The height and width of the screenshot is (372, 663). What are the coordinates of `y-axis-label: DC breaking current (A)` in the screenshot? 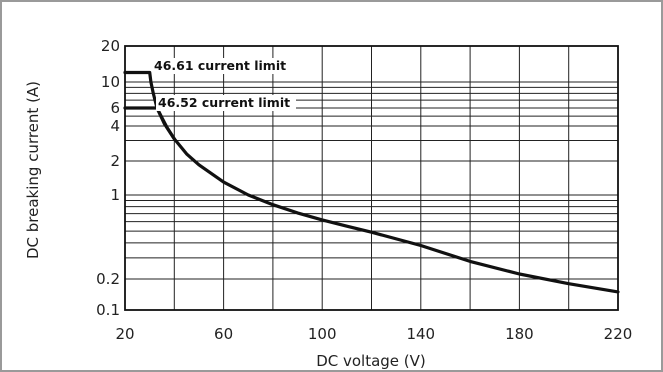 It's located at (33, 170).